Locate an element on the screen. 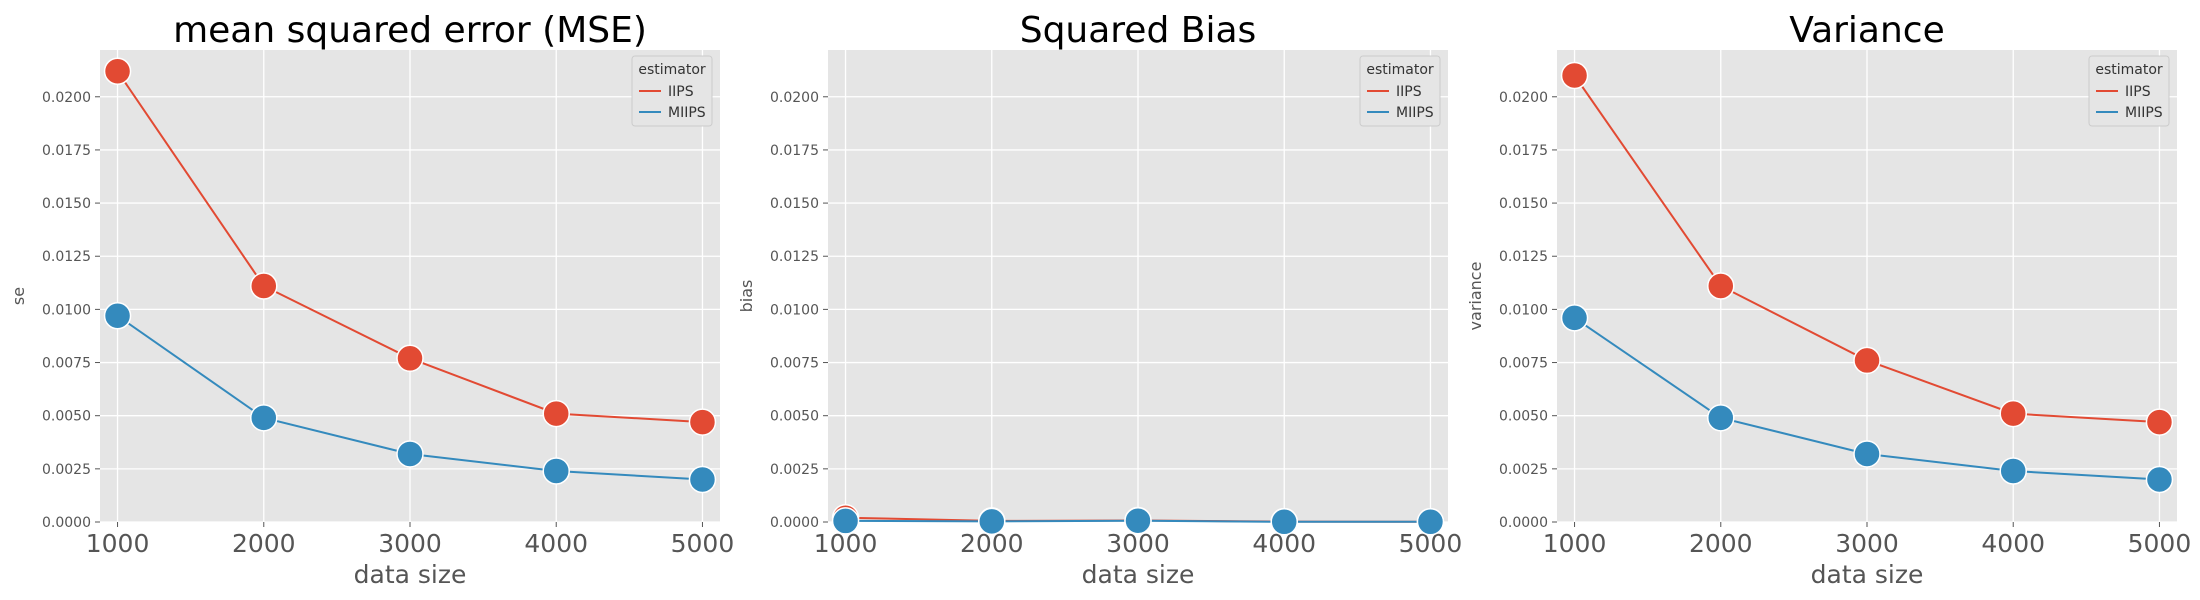 The width and height of the screenshot is (2200, 600). panel-1-legend-title: estimator is located at coordinates (672, 70).